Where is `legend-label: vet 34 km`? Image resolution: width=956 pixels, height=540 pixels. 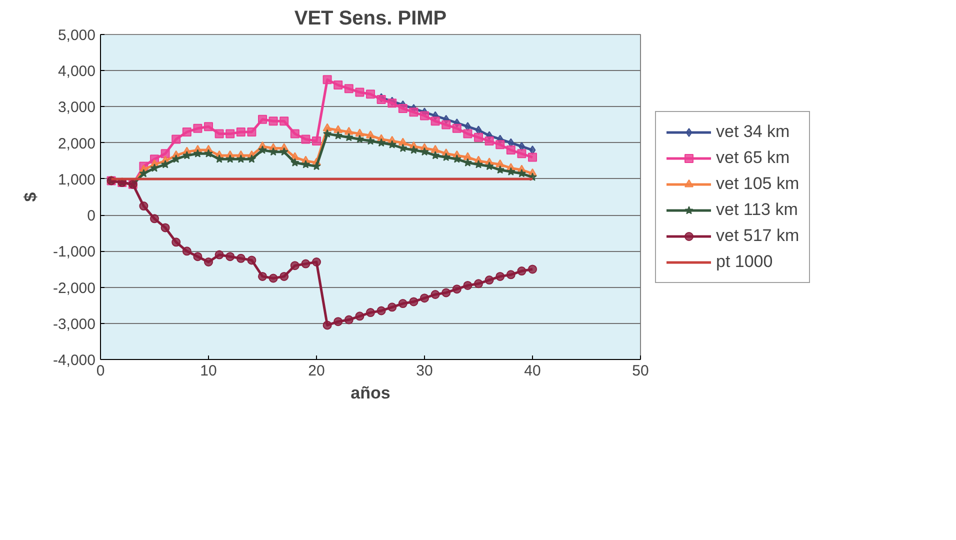
legend-label: vet 34 km is located at coordinates (753, 132).